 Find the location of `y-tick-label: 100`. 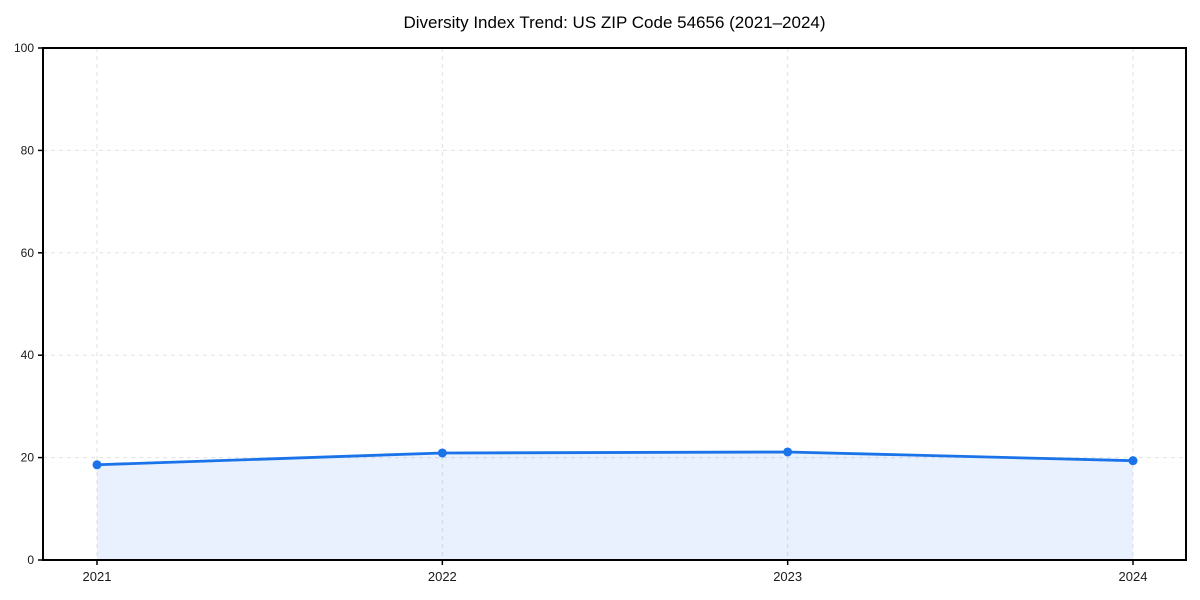

y-tick-label: 100 is located at coordinates (24, 48).